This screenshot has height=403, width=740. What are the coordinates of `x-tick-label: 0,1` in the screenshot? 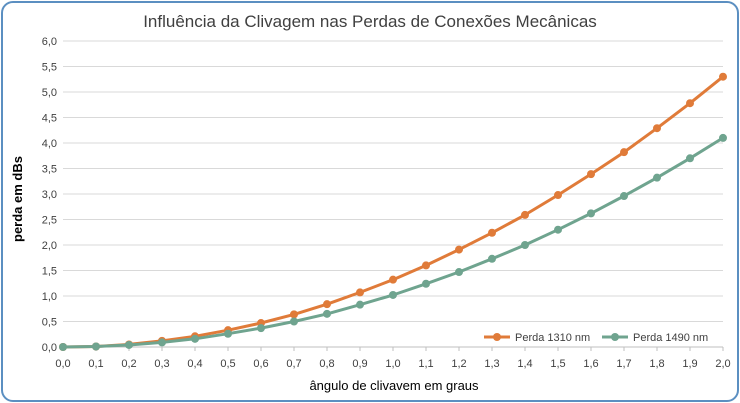 It's located at (95, 364).